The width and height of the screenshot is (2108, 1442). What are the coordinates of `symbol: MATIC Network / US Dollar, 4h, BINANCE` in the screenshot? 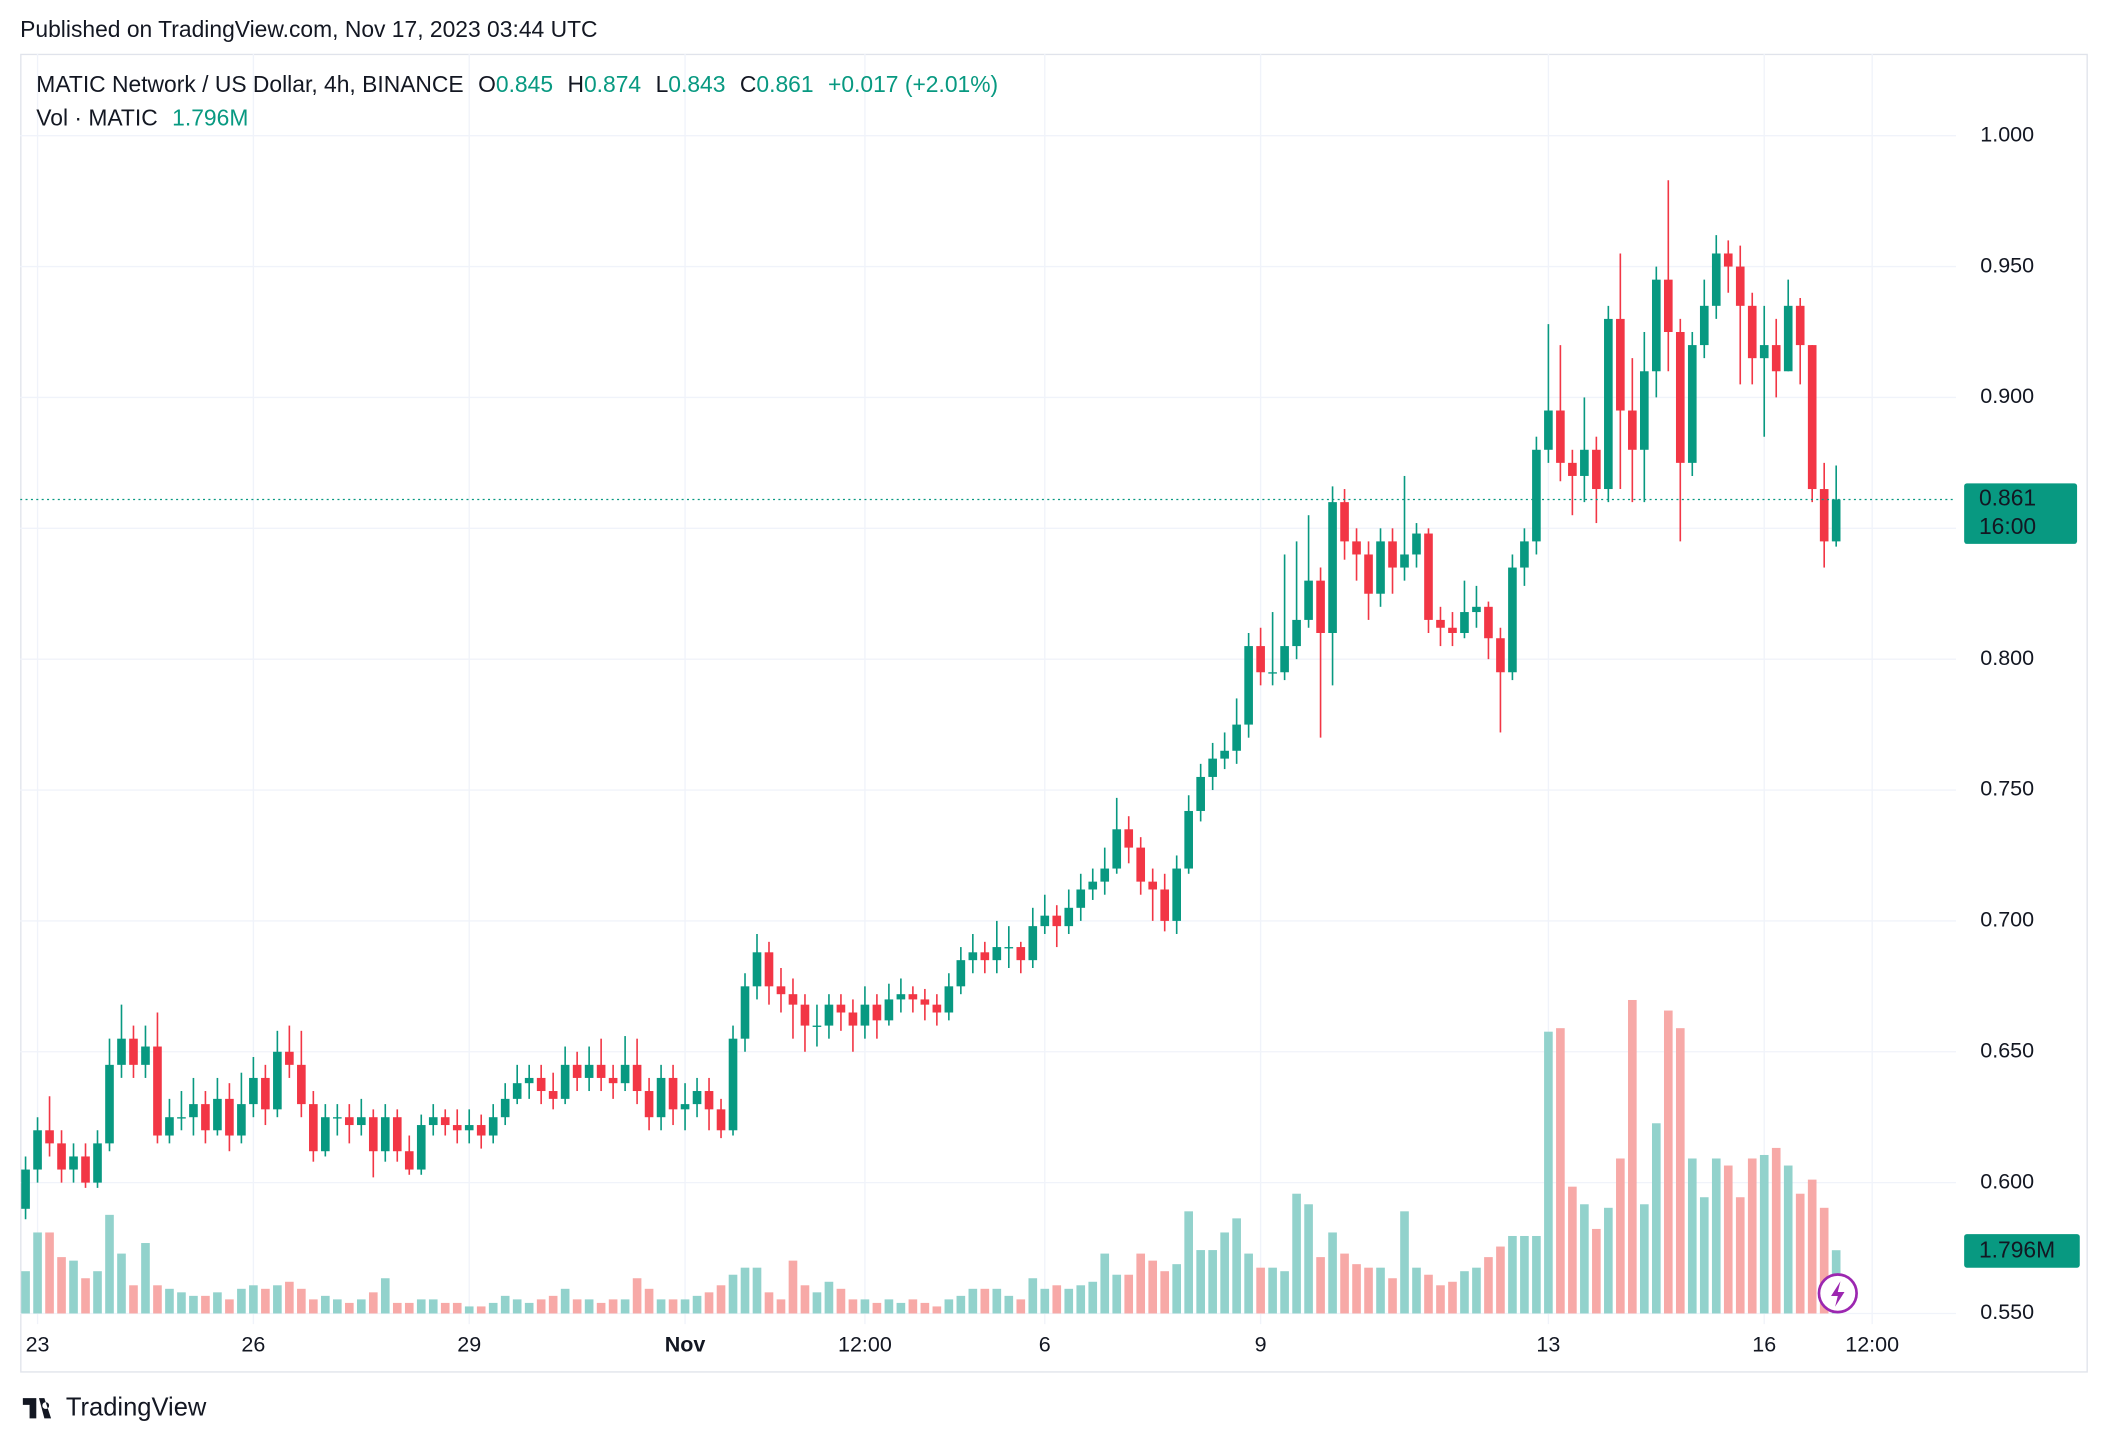 It's located at (249, 84).